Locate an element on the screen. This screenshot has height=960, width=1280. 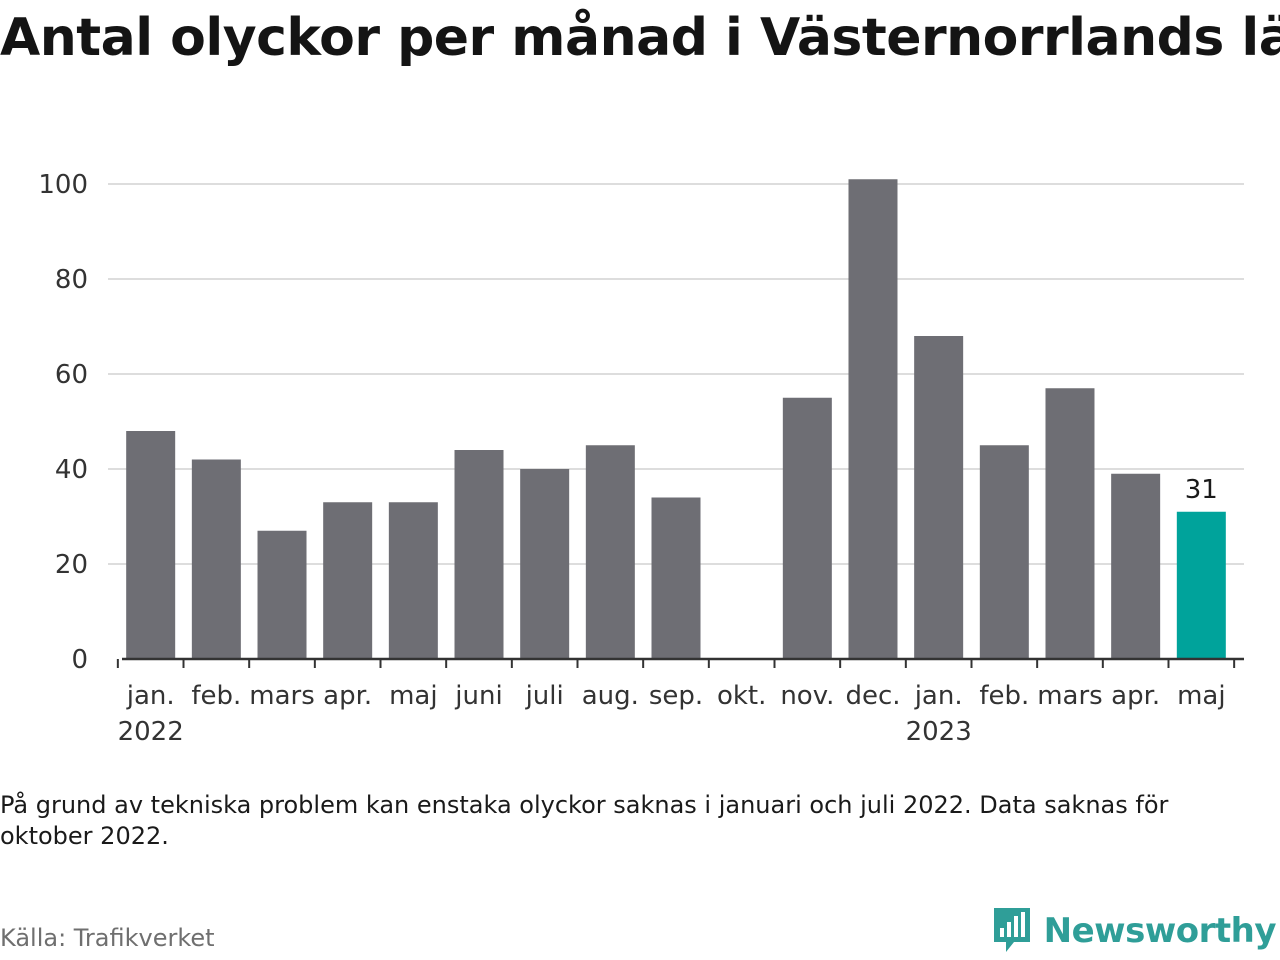
data-label: 31 is located at coordinates (1201, 490).